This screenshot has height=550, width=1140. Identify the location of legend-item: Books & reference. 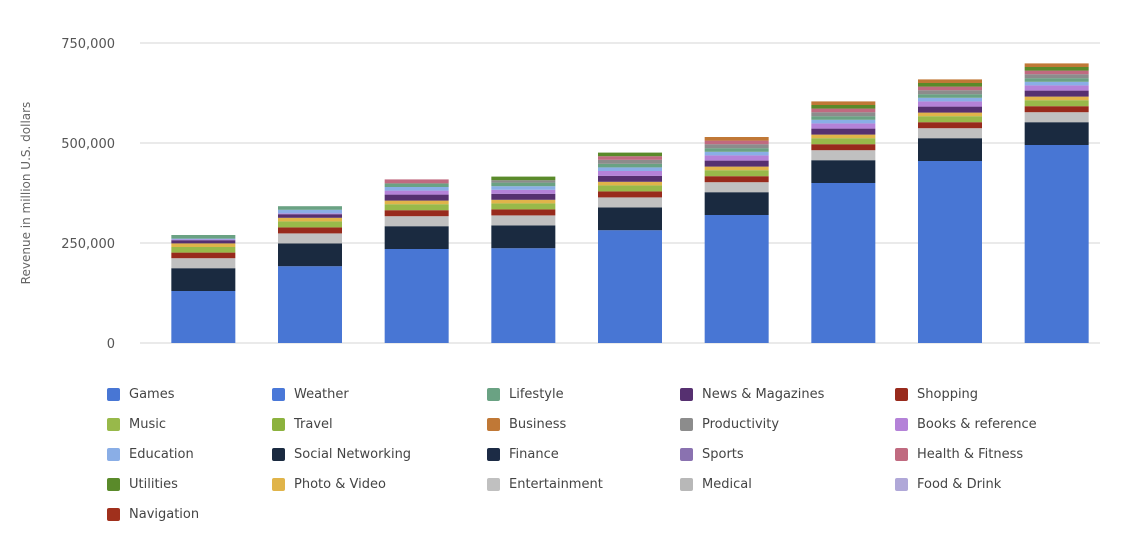
(995, 424).